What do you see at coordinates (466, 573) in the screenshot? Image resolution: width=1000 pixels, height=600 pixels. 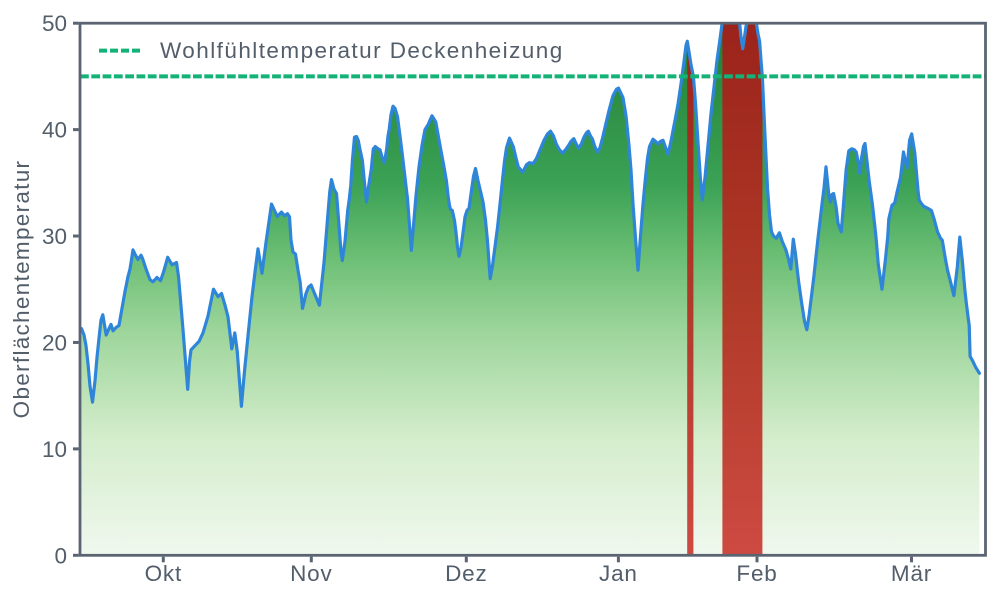 I see `svg-text: Dez` at bounding box center [466, 573].